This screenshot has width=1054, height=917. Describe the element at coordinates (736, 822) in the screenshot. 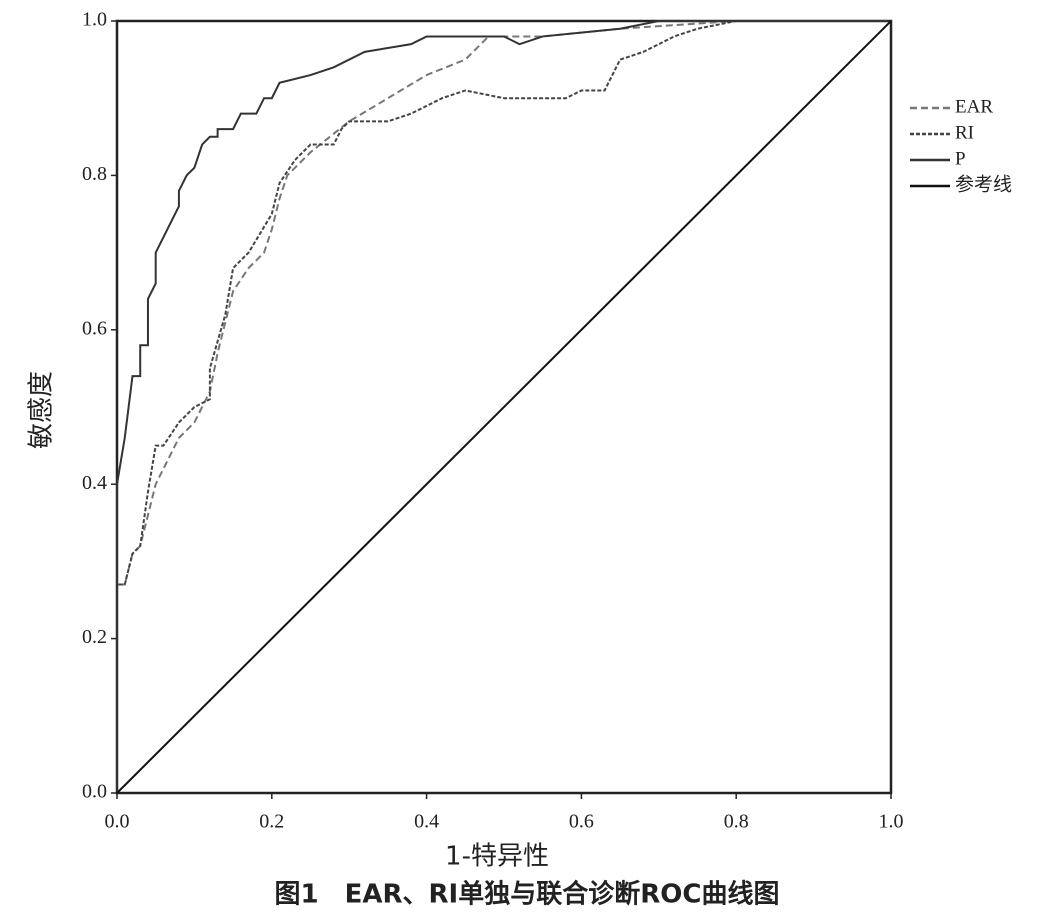

I see `x-tick-label: 0.8` at that location.